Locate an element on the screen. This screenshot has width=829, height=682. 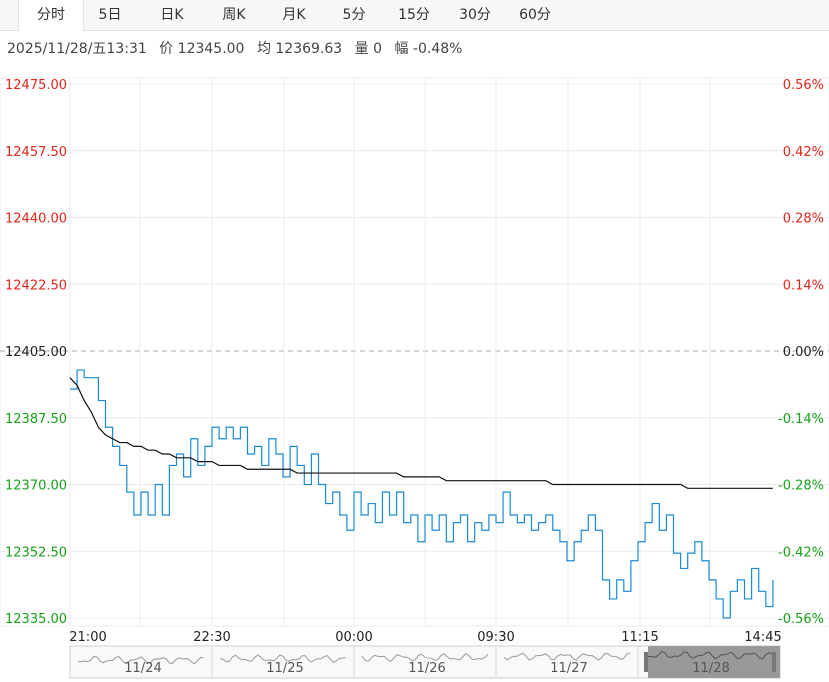
right-tick-label: -0.28% is located at coordinates (801, 486).